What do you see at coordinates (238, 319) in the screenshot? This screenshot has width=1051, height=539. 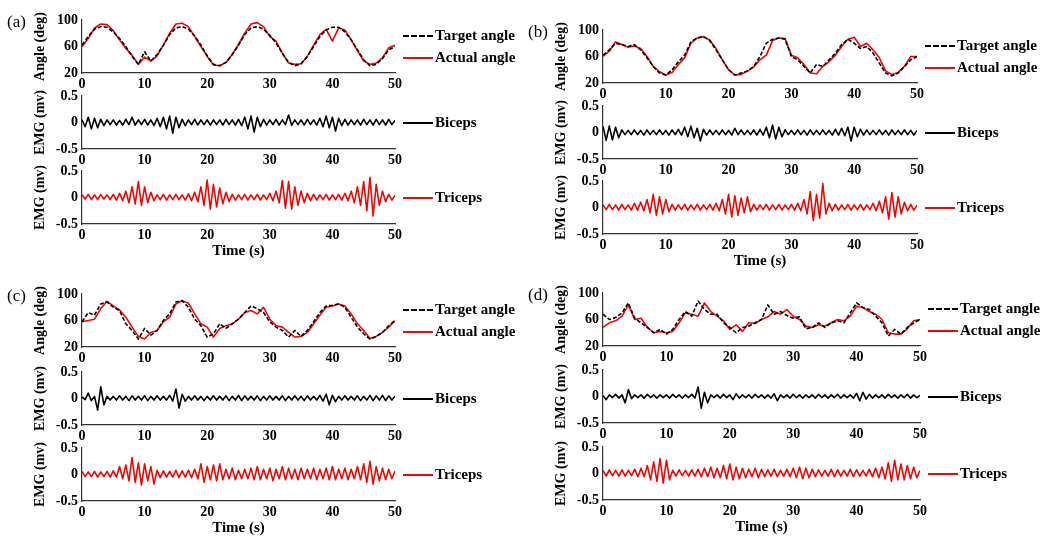 I see `line-series` at bounding box center [238, 319].